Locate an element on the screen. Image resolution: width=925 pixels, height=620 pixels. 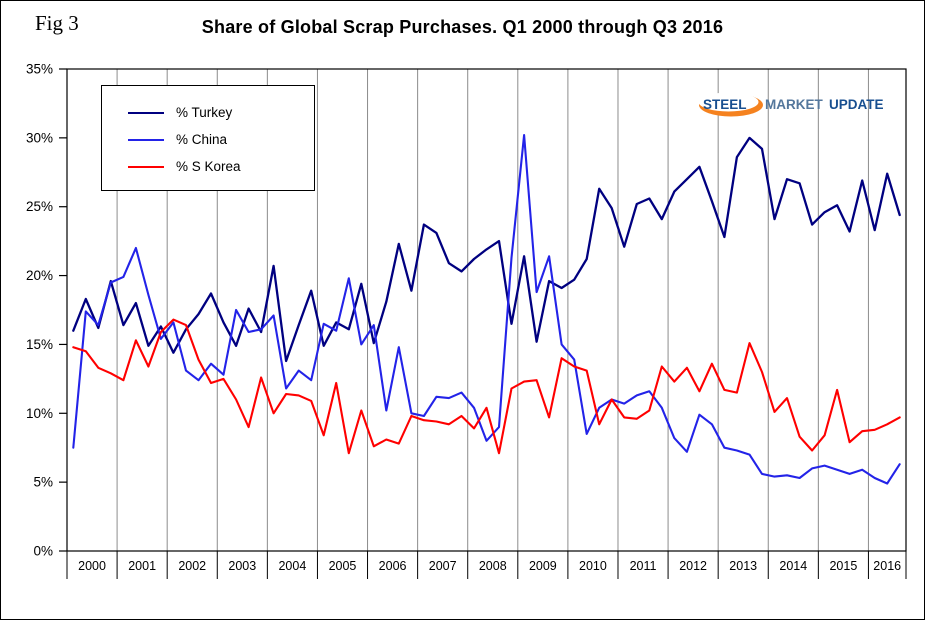
turkey-line-swatch-icon is located at coordinates (146, 112).